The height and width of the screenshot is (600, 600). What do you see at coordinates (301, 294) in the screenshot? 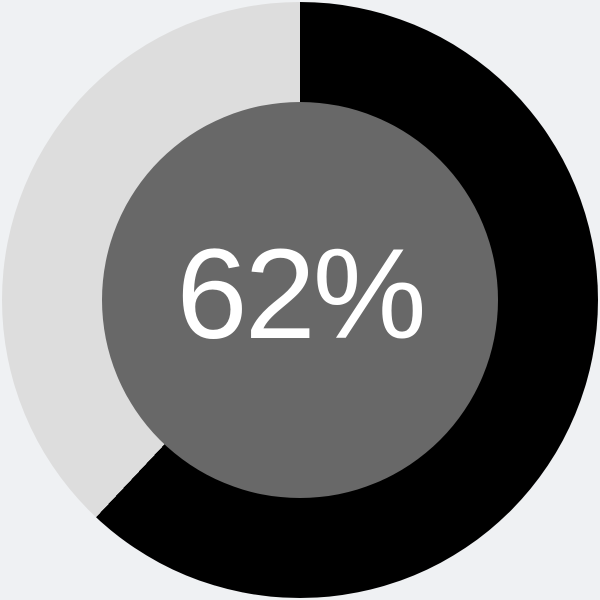
I see `percent-label: 62%` at bounding box center [301, 294].